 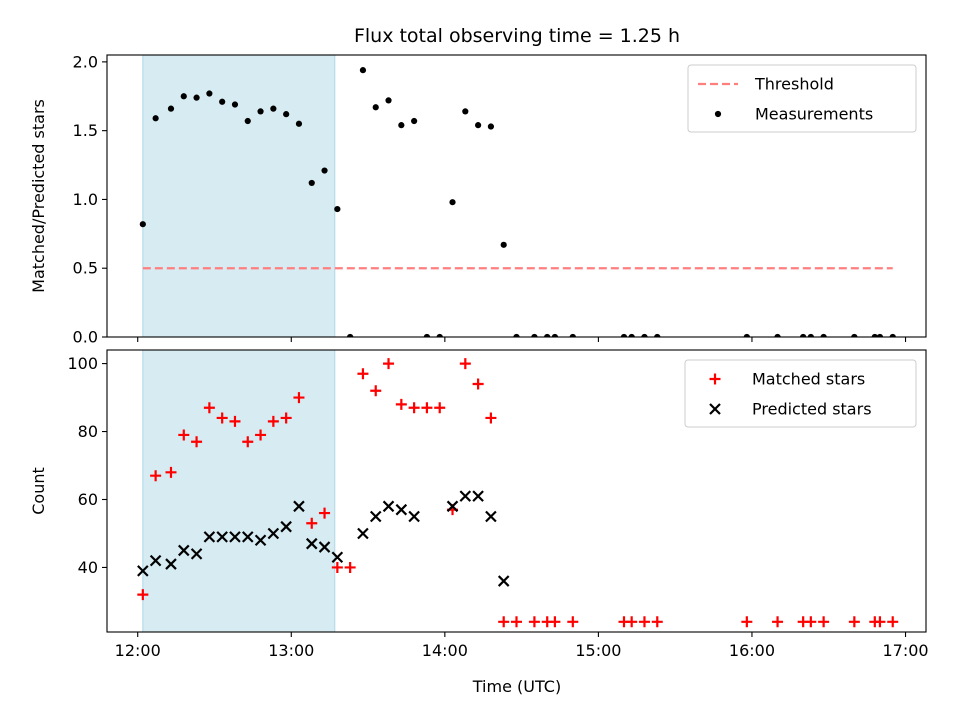 I want to click on y-tick-label: 0.0, so click(x=85, y=337).